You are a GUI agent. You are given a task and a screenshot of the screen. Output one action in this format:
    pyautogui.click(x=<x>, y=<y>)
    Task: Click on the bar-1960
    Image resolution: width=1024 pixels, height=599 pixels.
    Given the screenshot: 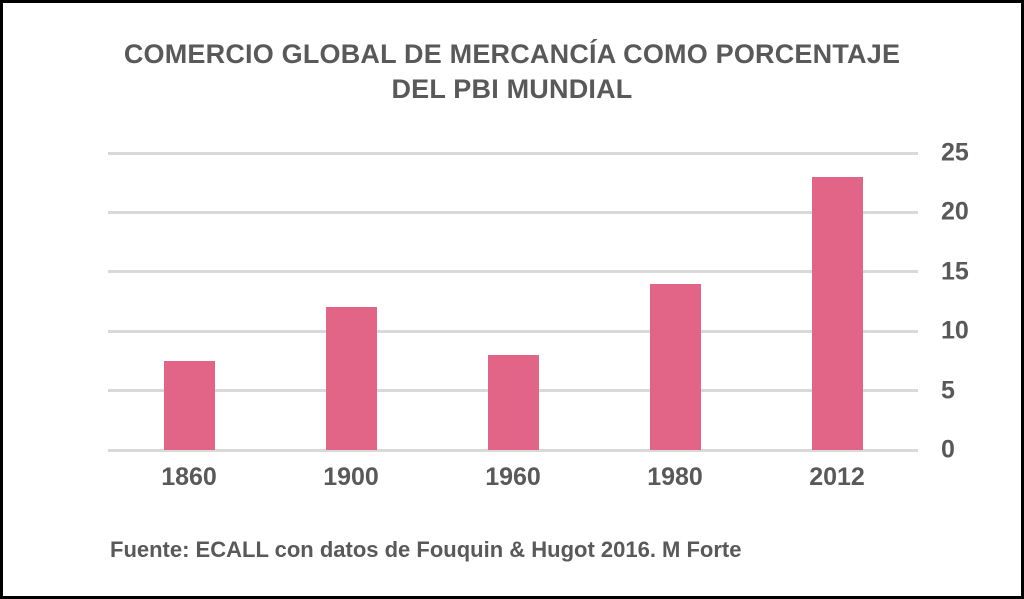 What is the action you would take?
    pyautogui.click(x=513, y=402)
    